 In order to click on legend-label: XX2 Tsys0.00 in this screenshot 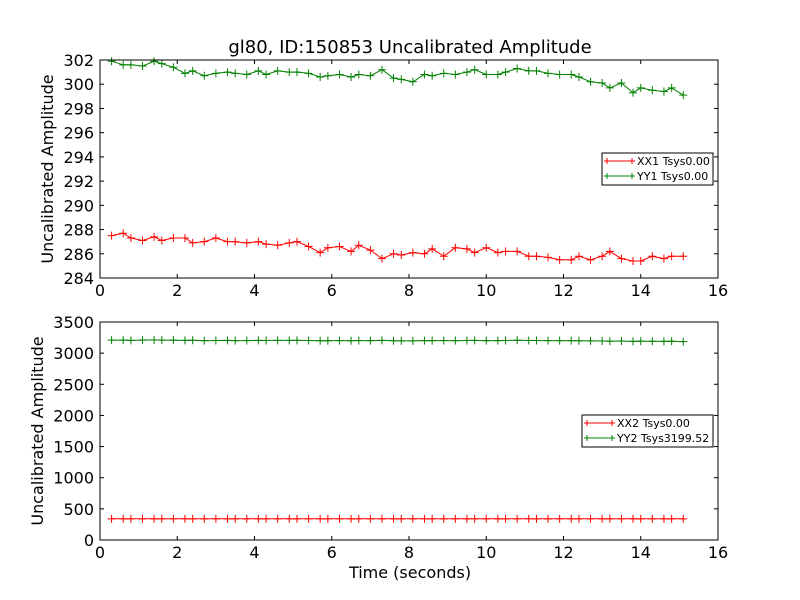, I will do `click(653, 423)`.